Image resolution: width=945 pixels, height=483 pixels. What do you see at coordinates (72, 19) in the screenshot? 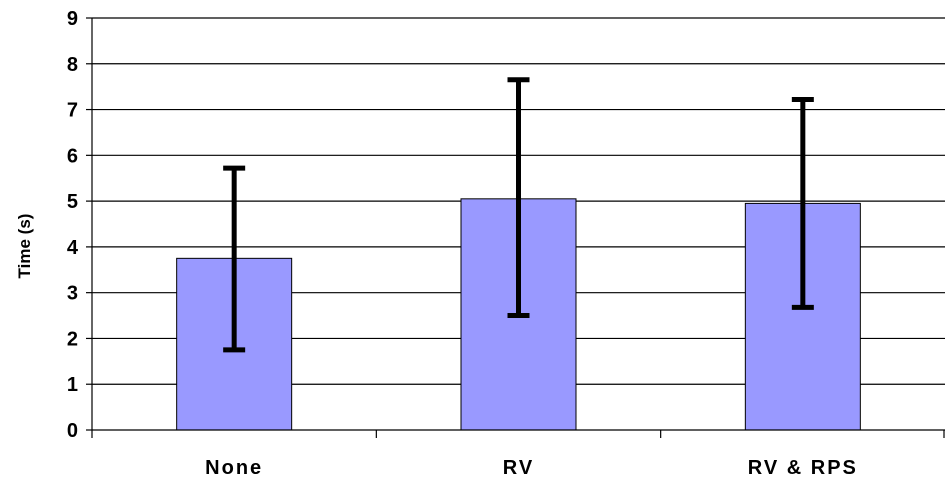
I see `y-tick-label: 9` at bounding box center [72, 19].